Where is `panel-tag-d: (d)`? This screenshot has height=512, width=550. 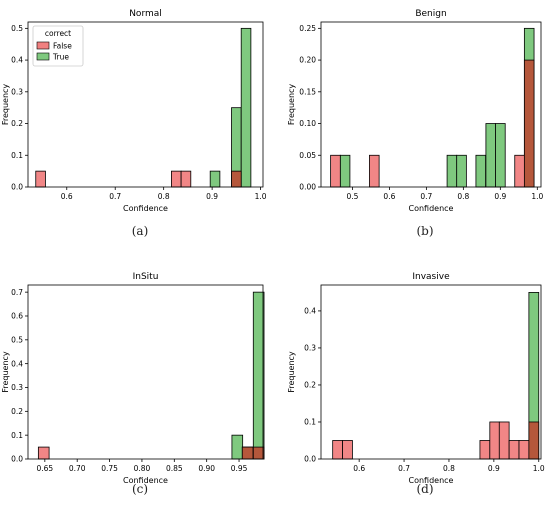
panel-tag-d: (d) is located at coordinates (425, 489).